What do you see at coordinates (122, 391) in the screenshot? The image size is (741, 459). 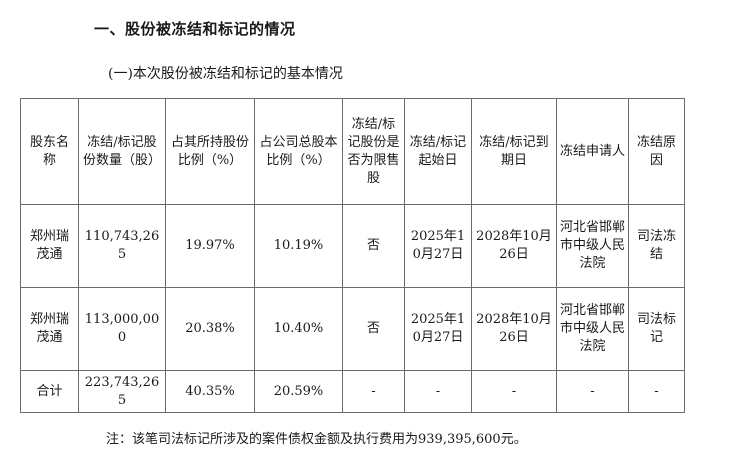 I see `total-shares: 223,743,265` at bounding box center [122, 391].